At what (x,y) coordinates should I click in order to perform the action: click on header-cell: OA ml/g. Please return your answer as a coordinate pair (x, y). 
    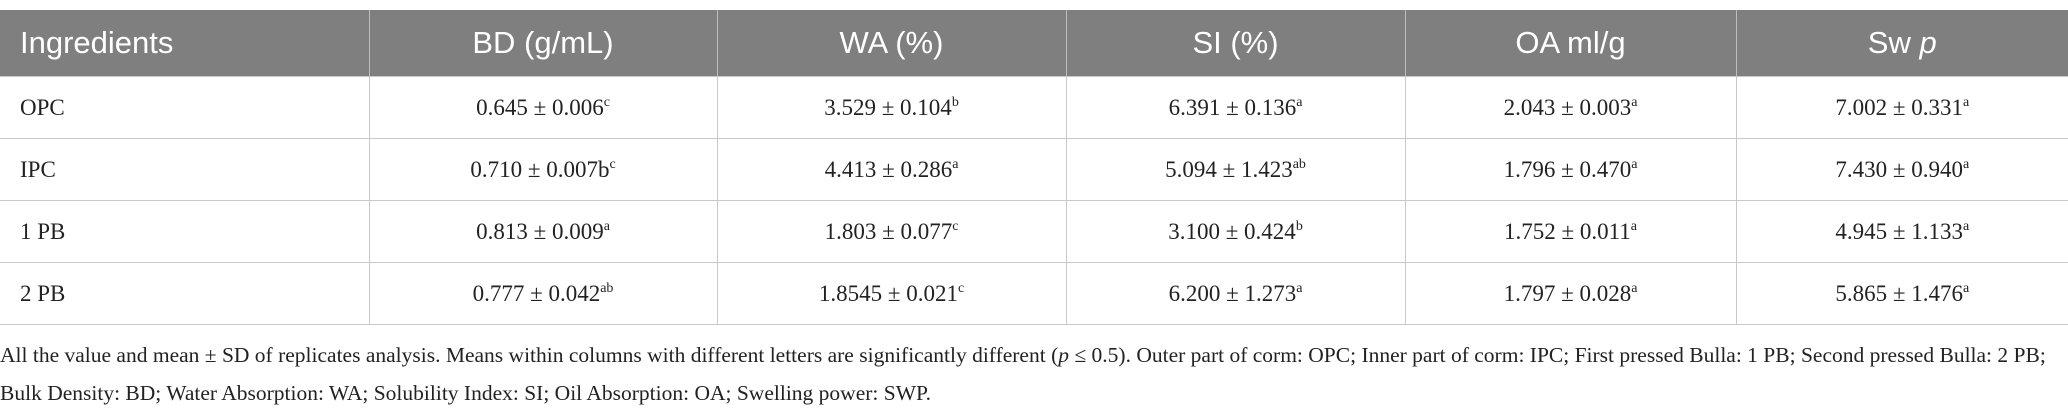
    Looking at the image, I should click on (1570, 43).